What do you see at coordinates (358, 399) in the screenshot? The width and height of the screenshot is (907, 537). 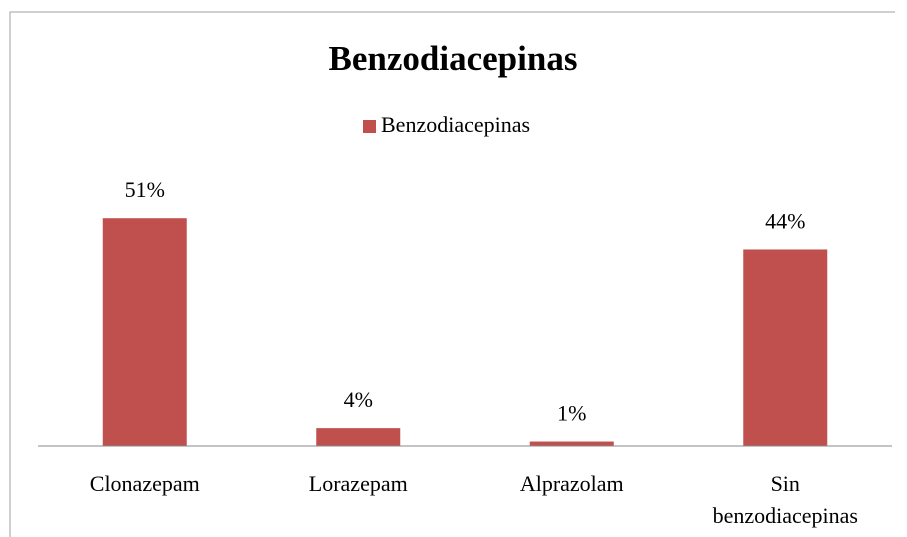 I see `data-label: 4%` at bounding box center [358, 399].